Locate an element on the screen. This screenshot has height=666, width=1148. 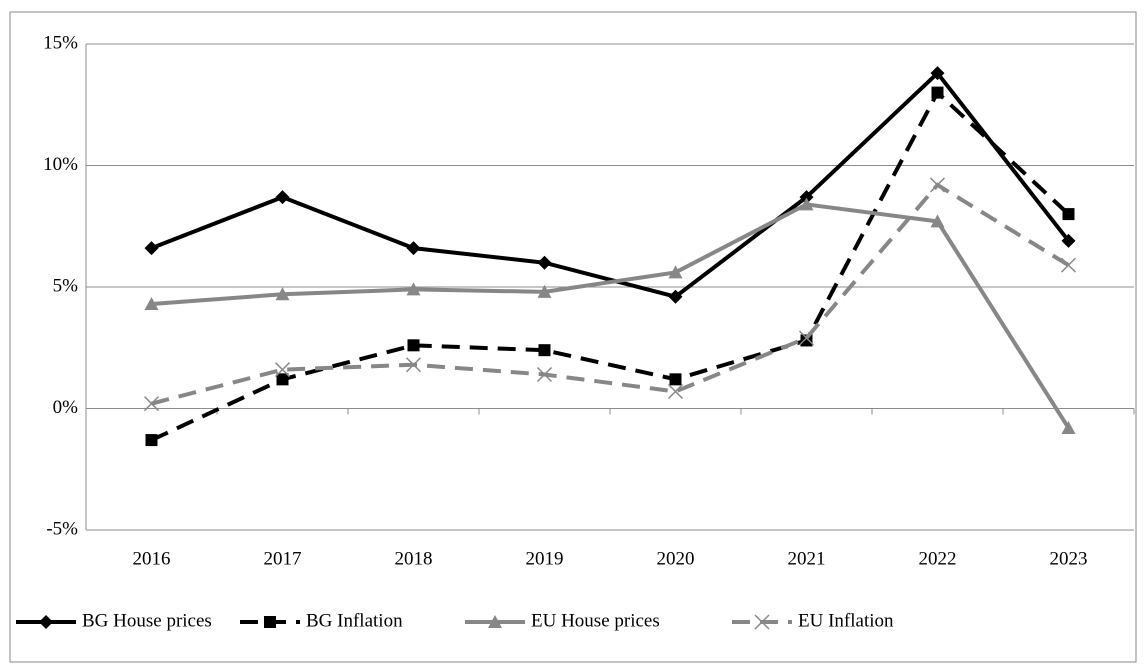
y-tick-label: 0% is located at coordinates (66, 407).